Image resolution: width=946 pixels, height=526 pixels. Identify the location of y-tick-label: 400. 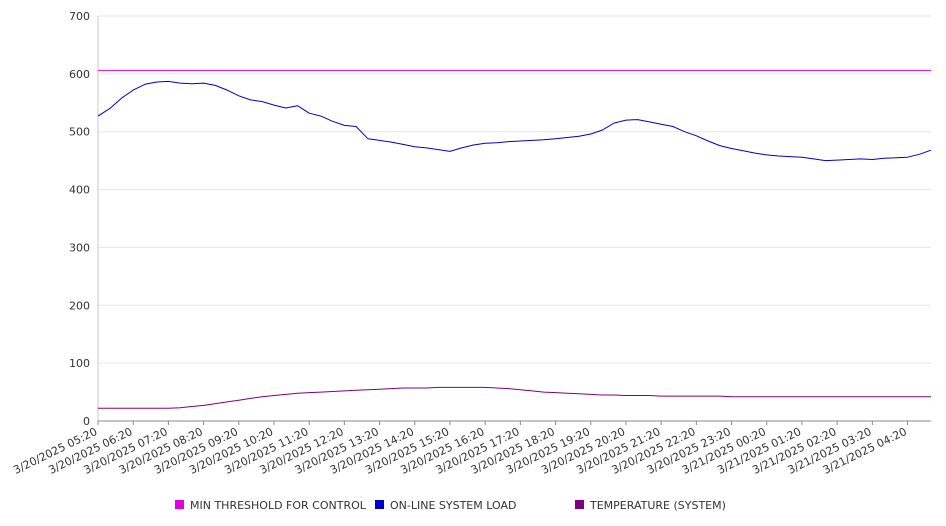
(79, 190).